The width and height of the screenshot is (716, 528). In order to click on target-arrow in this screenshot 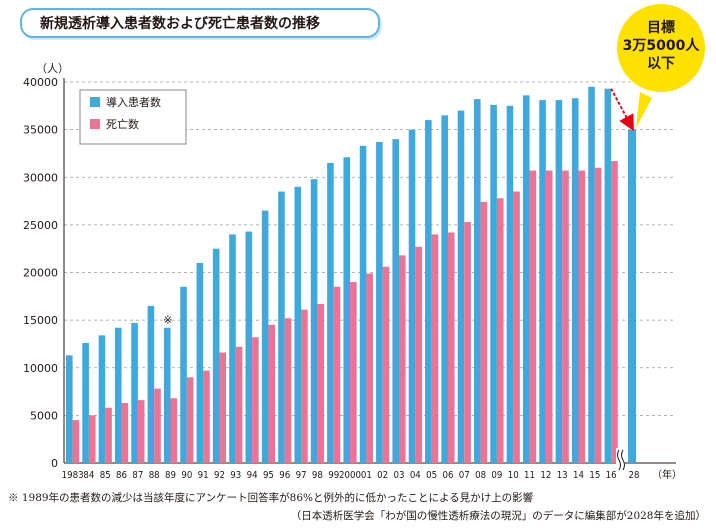, I will do `click(622, 110)`.